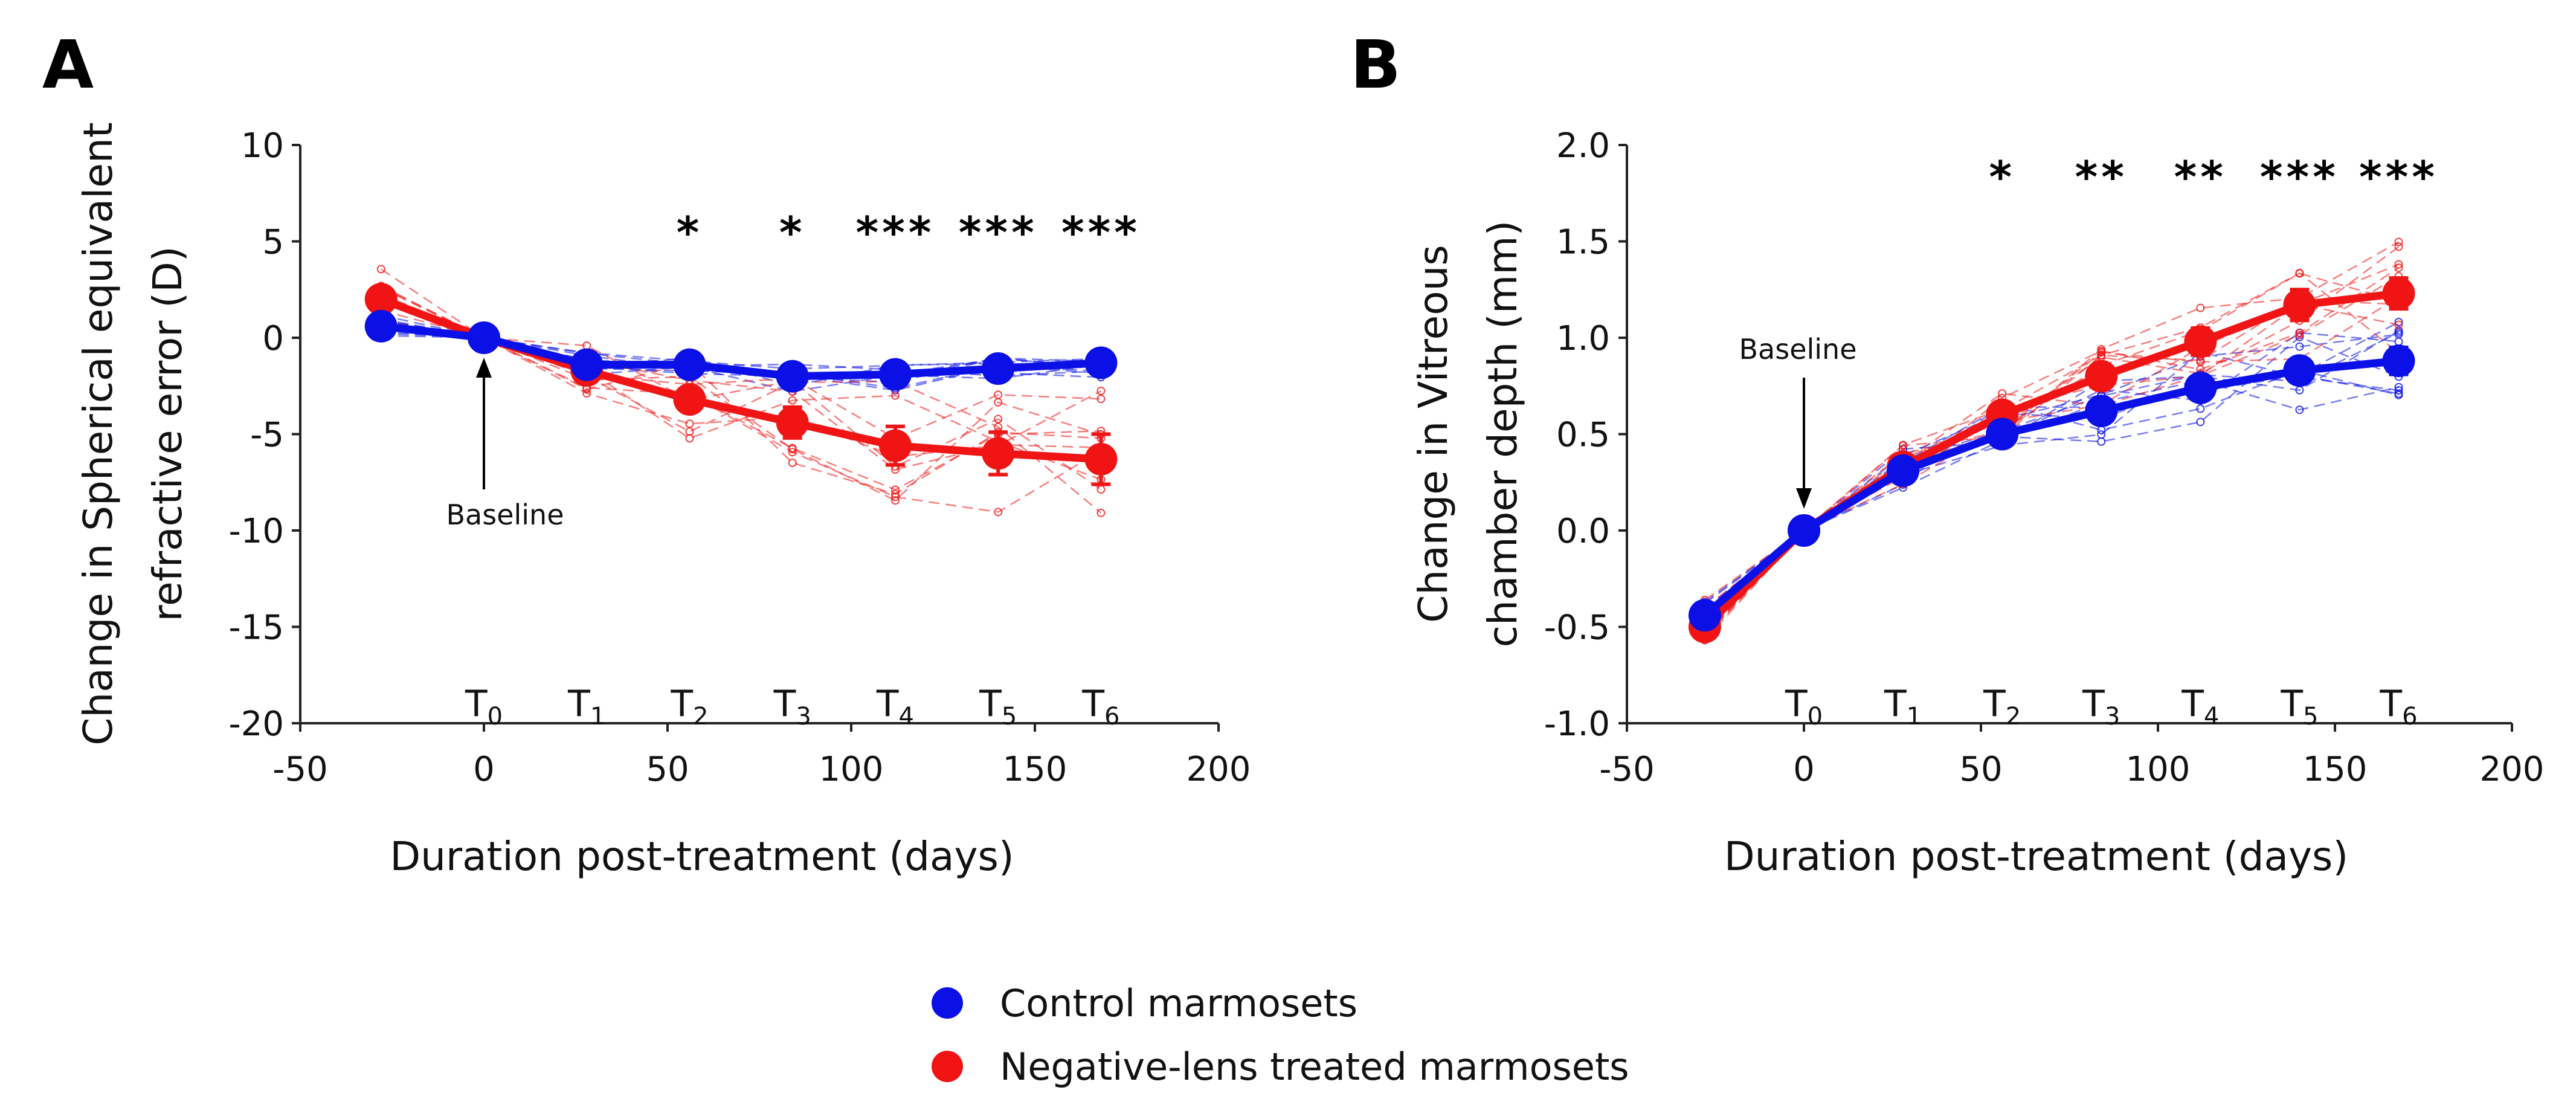 This screenshot has width=2576, height=1119. What do you see at coordinates (1583, 338) in the screenshot?
I see `panel-b-y-tick-label: 1.0` at bounding box center [1583, 338].